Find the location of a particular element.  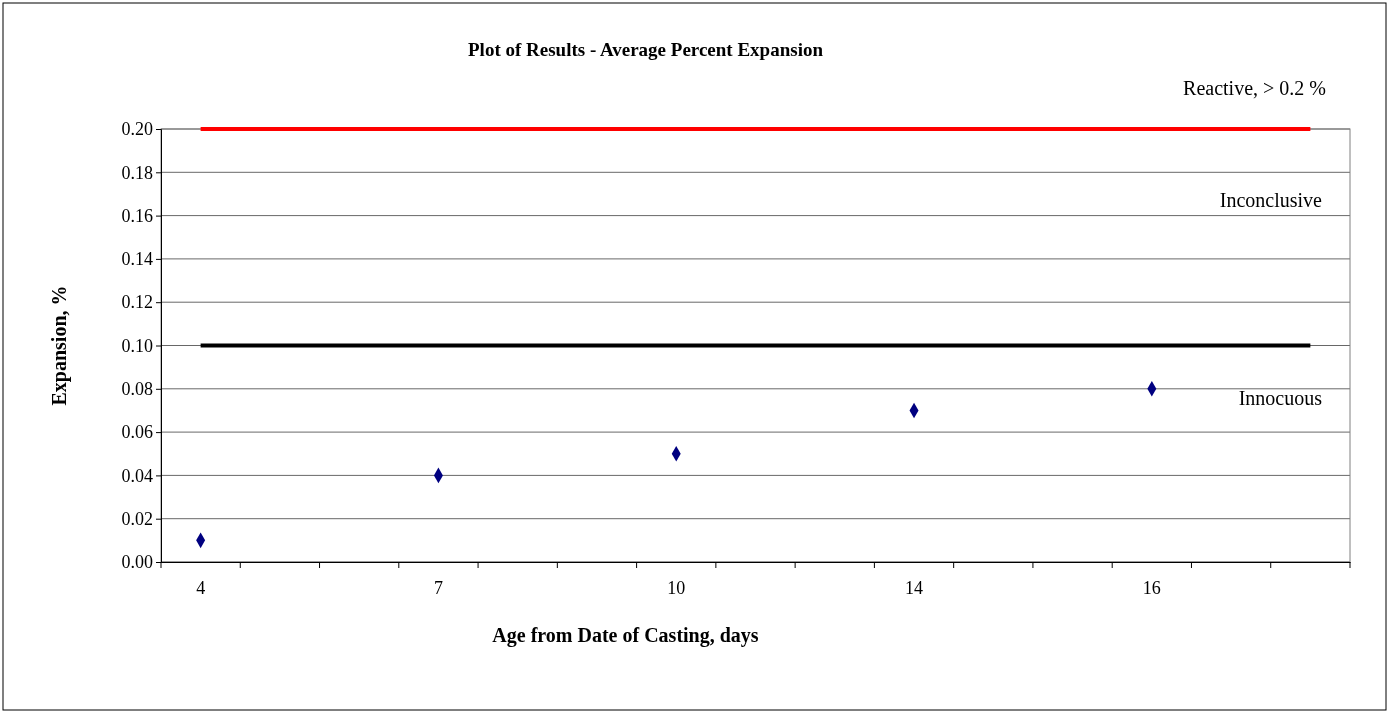

y-axis-title: Expansion, % is located at coordinates (59, 345).